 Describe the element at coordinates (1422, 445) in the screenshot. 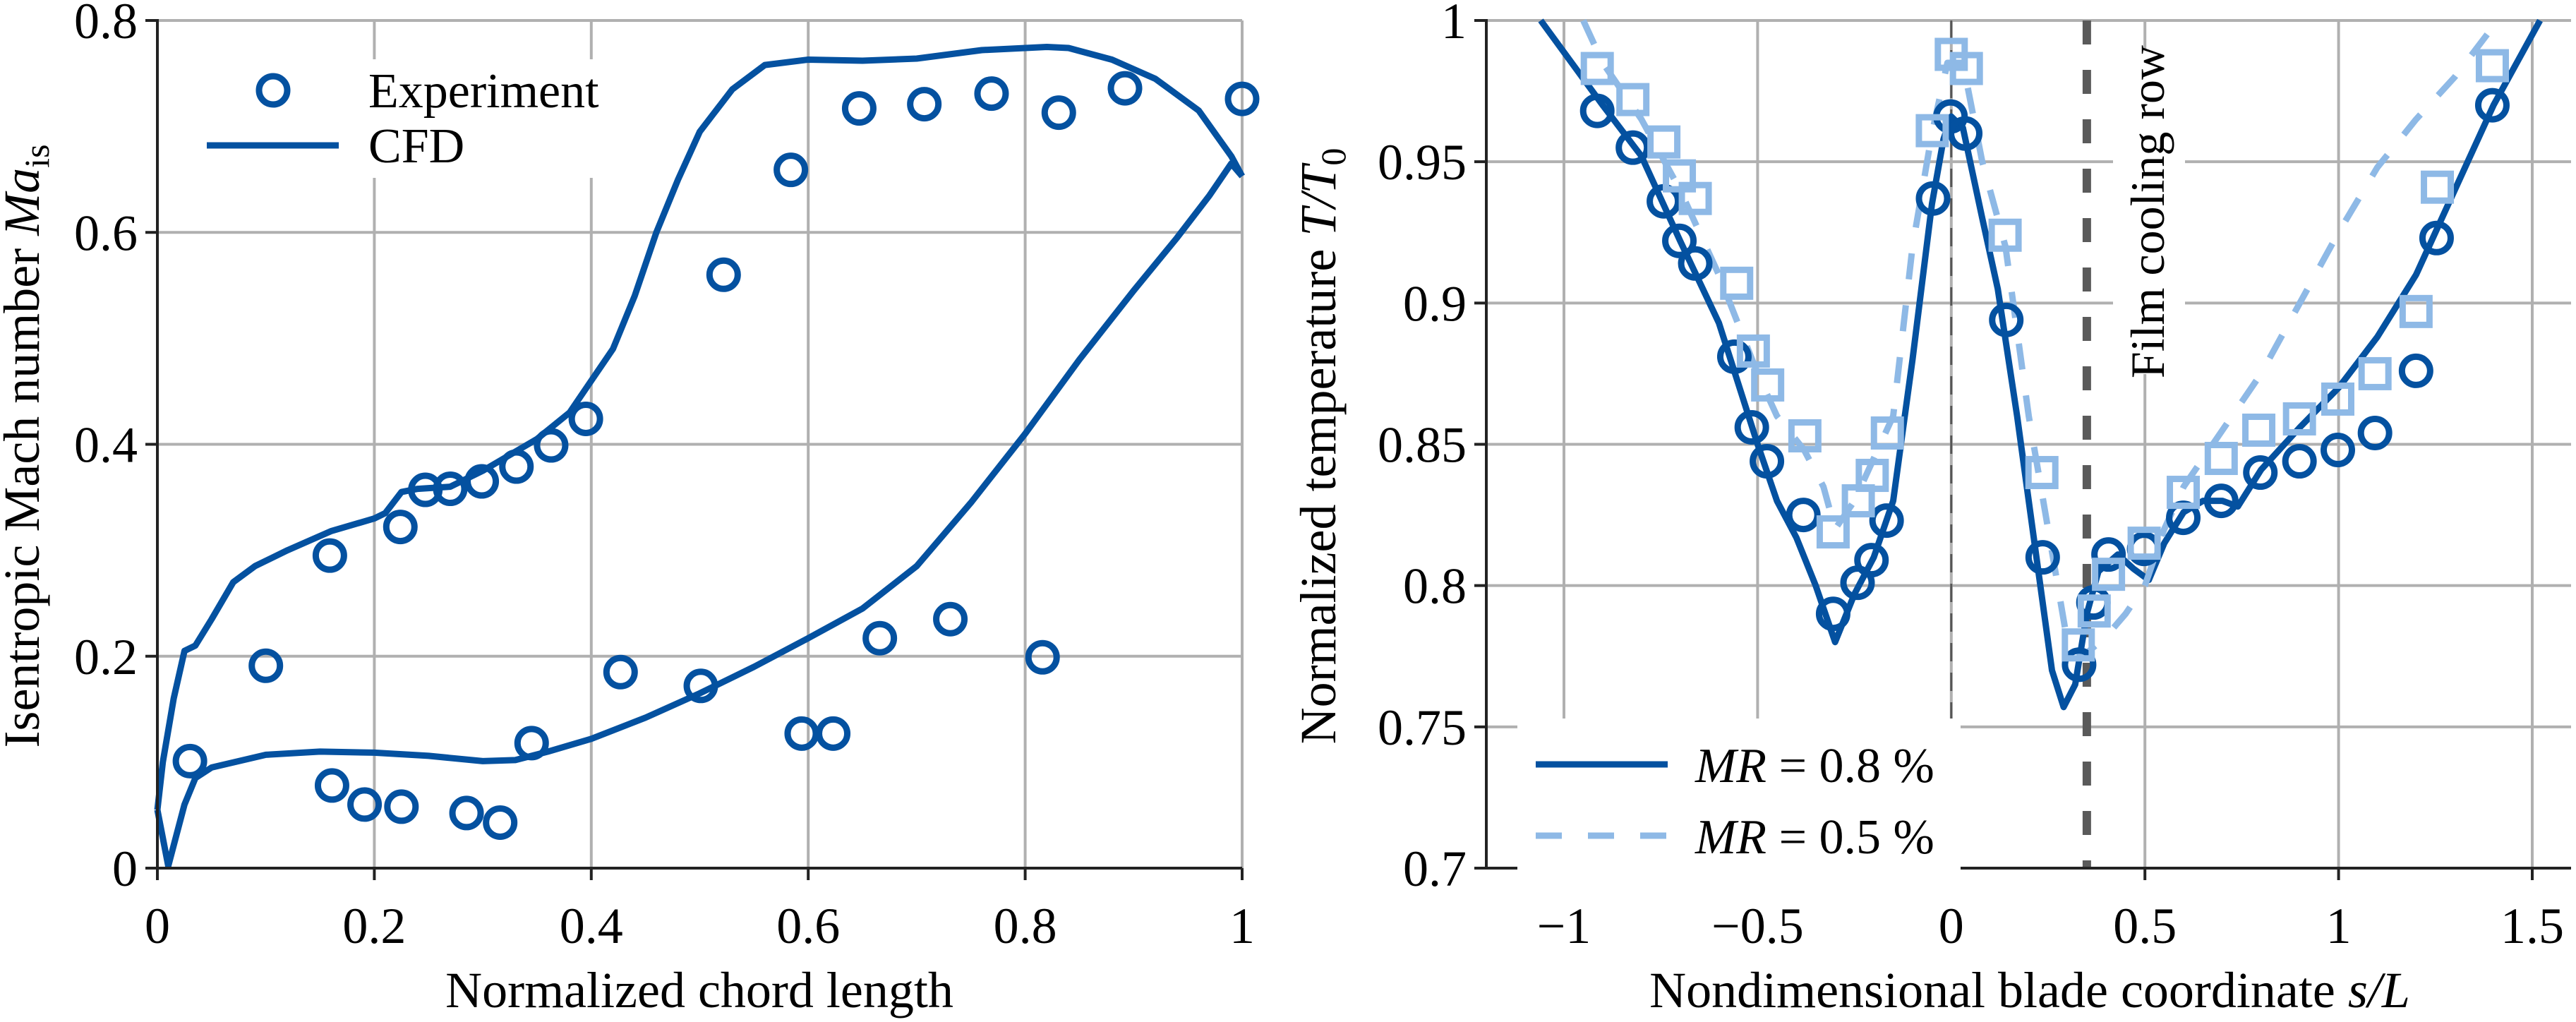

I see `y-tick-label: 0.85` at that location.